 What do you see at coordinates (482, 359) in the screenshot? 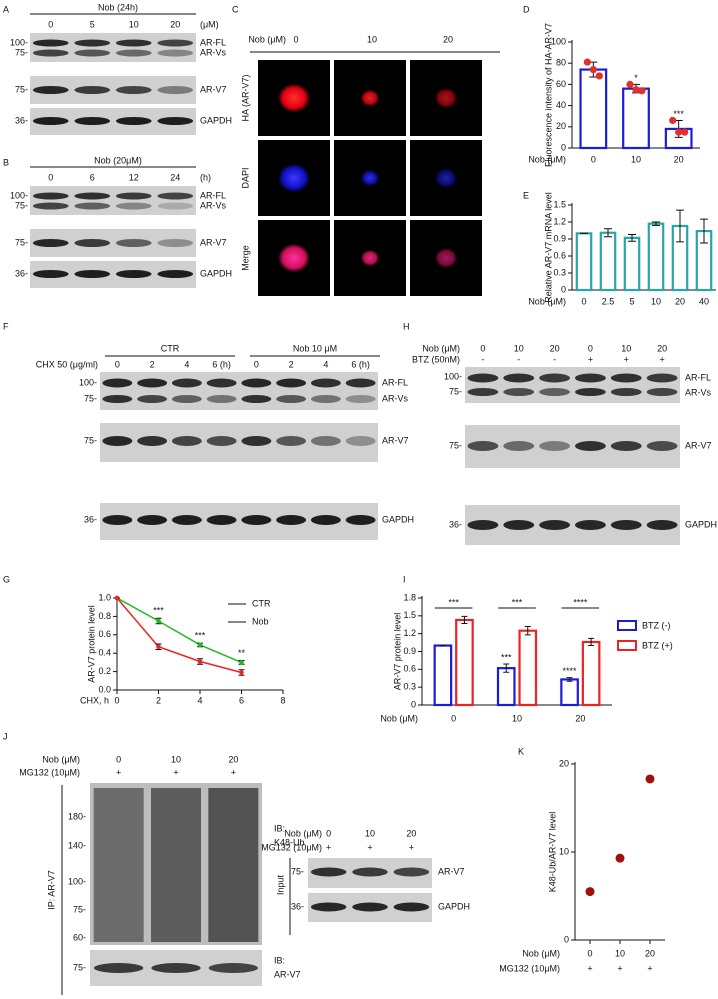
I see `lane-label: -` at bounding box center [482, 359].